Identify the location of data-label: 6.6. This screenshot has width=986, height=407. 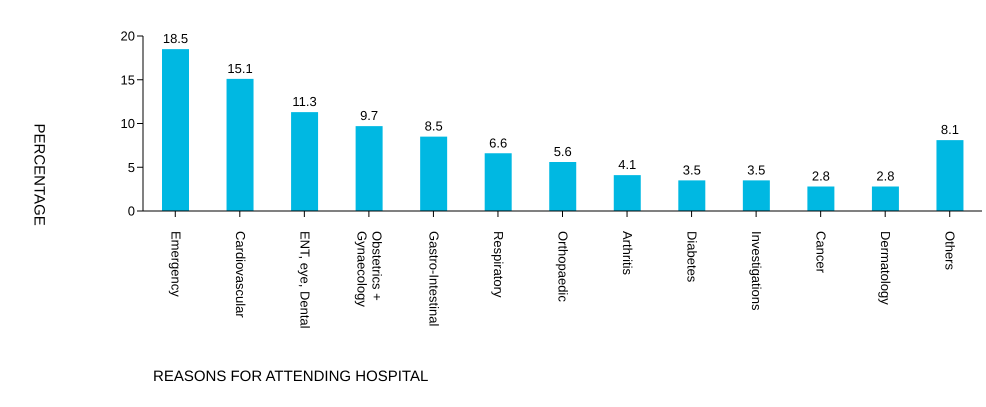
(498, 142).